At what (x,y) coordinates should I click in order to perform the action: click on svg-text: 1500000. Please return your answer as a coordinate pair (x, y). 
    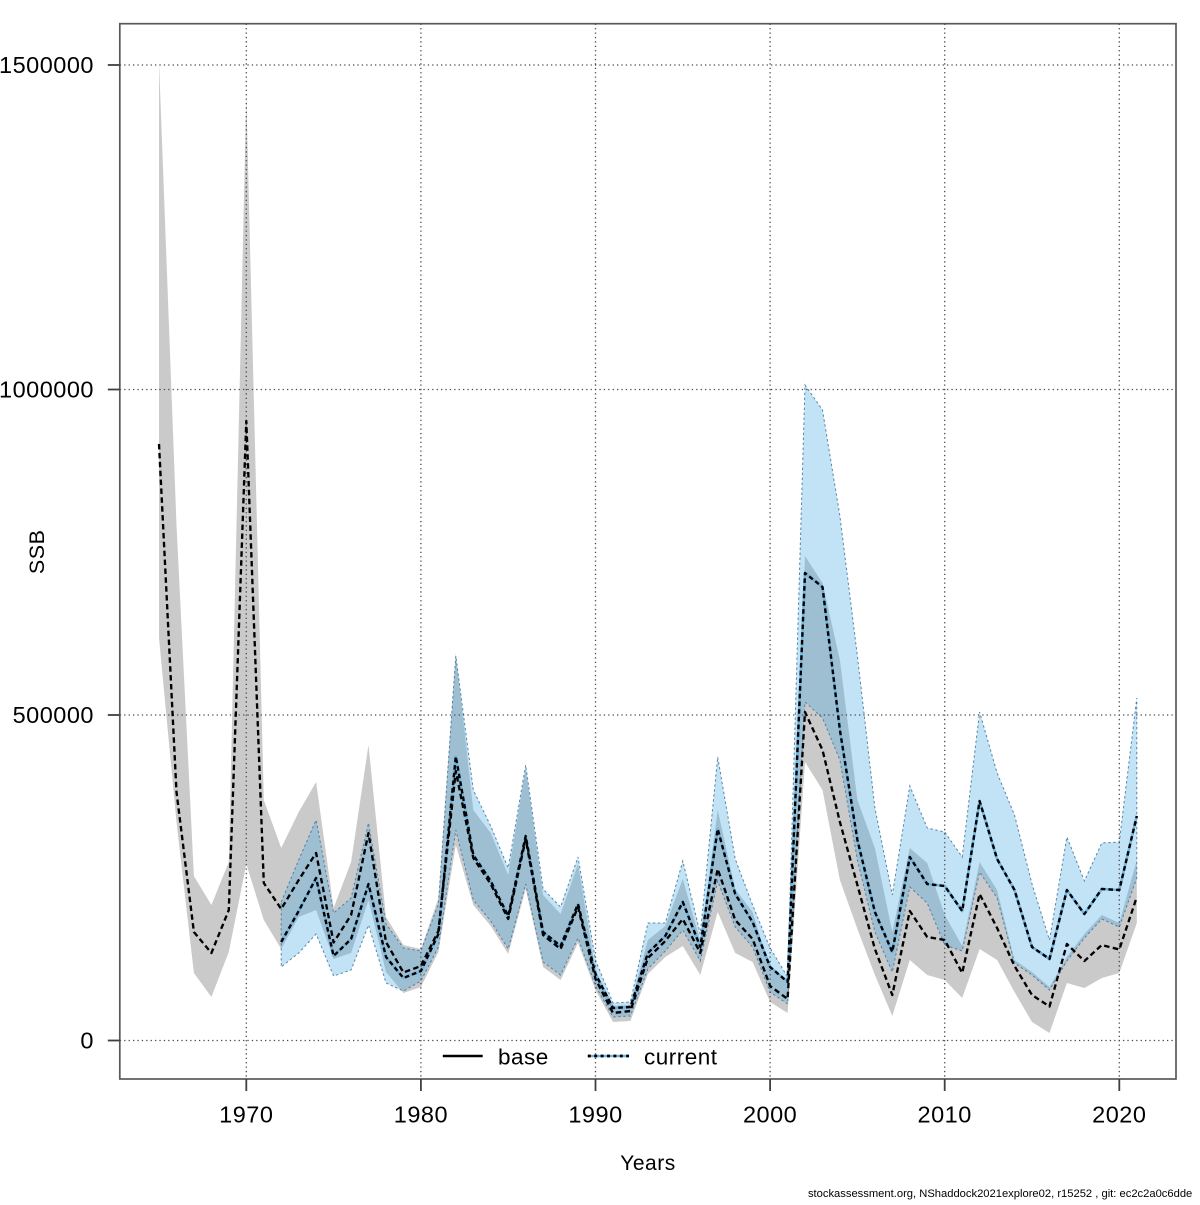
    Looking at the image, I should click on (47, 65).